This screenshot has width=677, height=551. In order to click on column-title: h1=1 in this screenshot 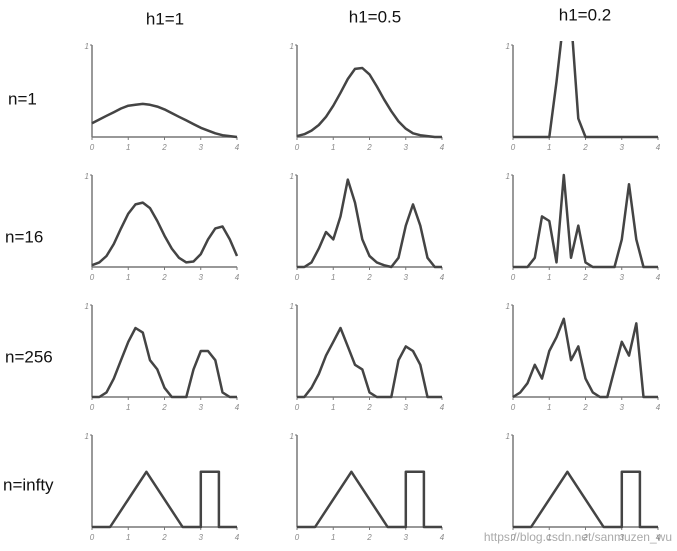, I will do `click(165, 18)`.